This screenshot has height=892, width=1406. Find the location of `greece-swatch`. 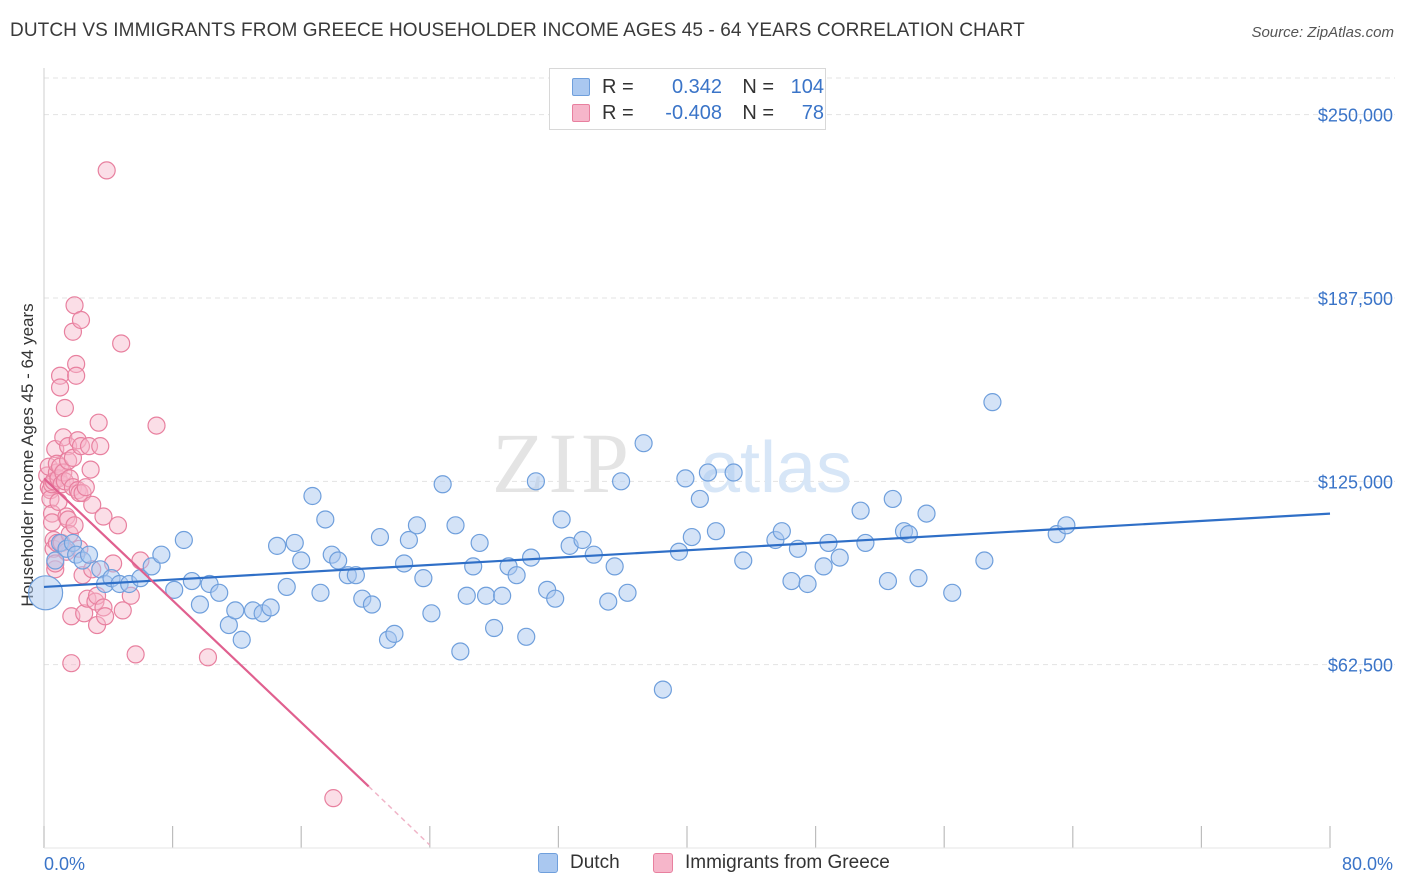

greece-swatch is located at coordinates (581, 113).